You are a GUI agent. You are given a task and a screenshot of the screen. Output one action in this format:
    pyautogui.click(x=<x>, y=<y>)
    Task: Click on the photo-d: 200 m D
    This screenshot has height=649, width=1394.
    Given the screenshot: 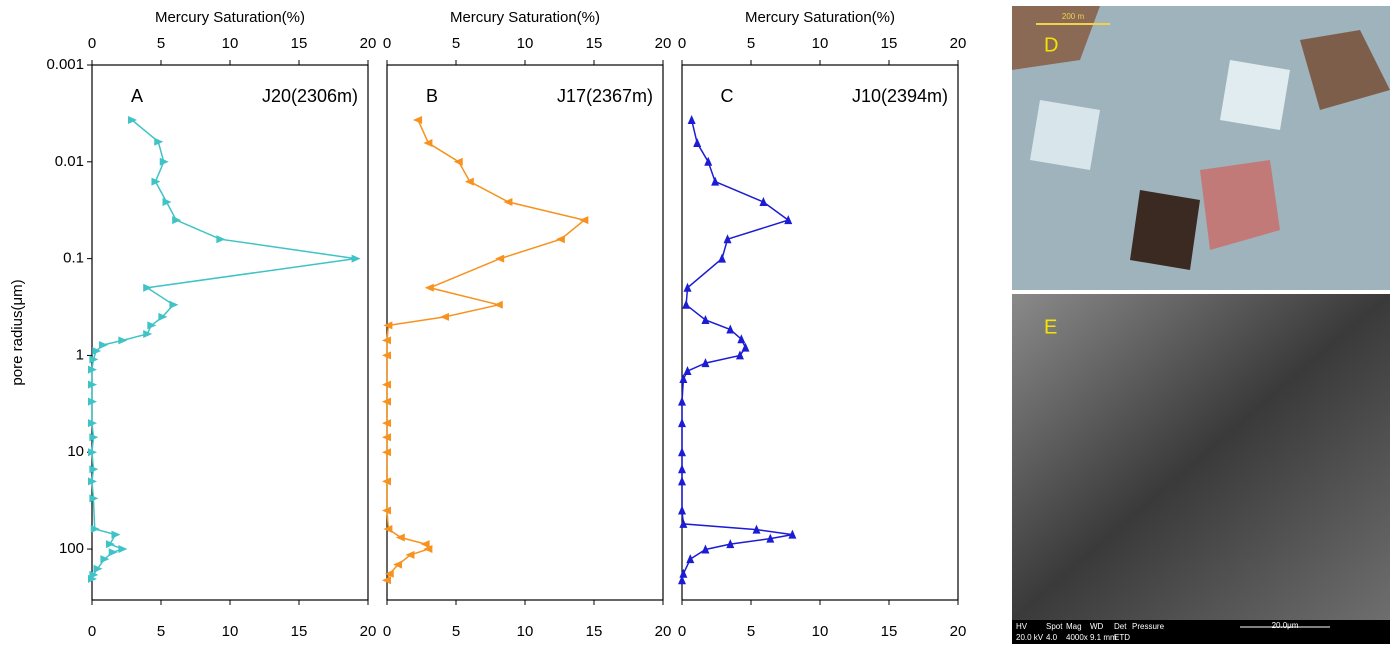 What is the action you would take?
    pyautogui.click(x=1201, y=148)
    